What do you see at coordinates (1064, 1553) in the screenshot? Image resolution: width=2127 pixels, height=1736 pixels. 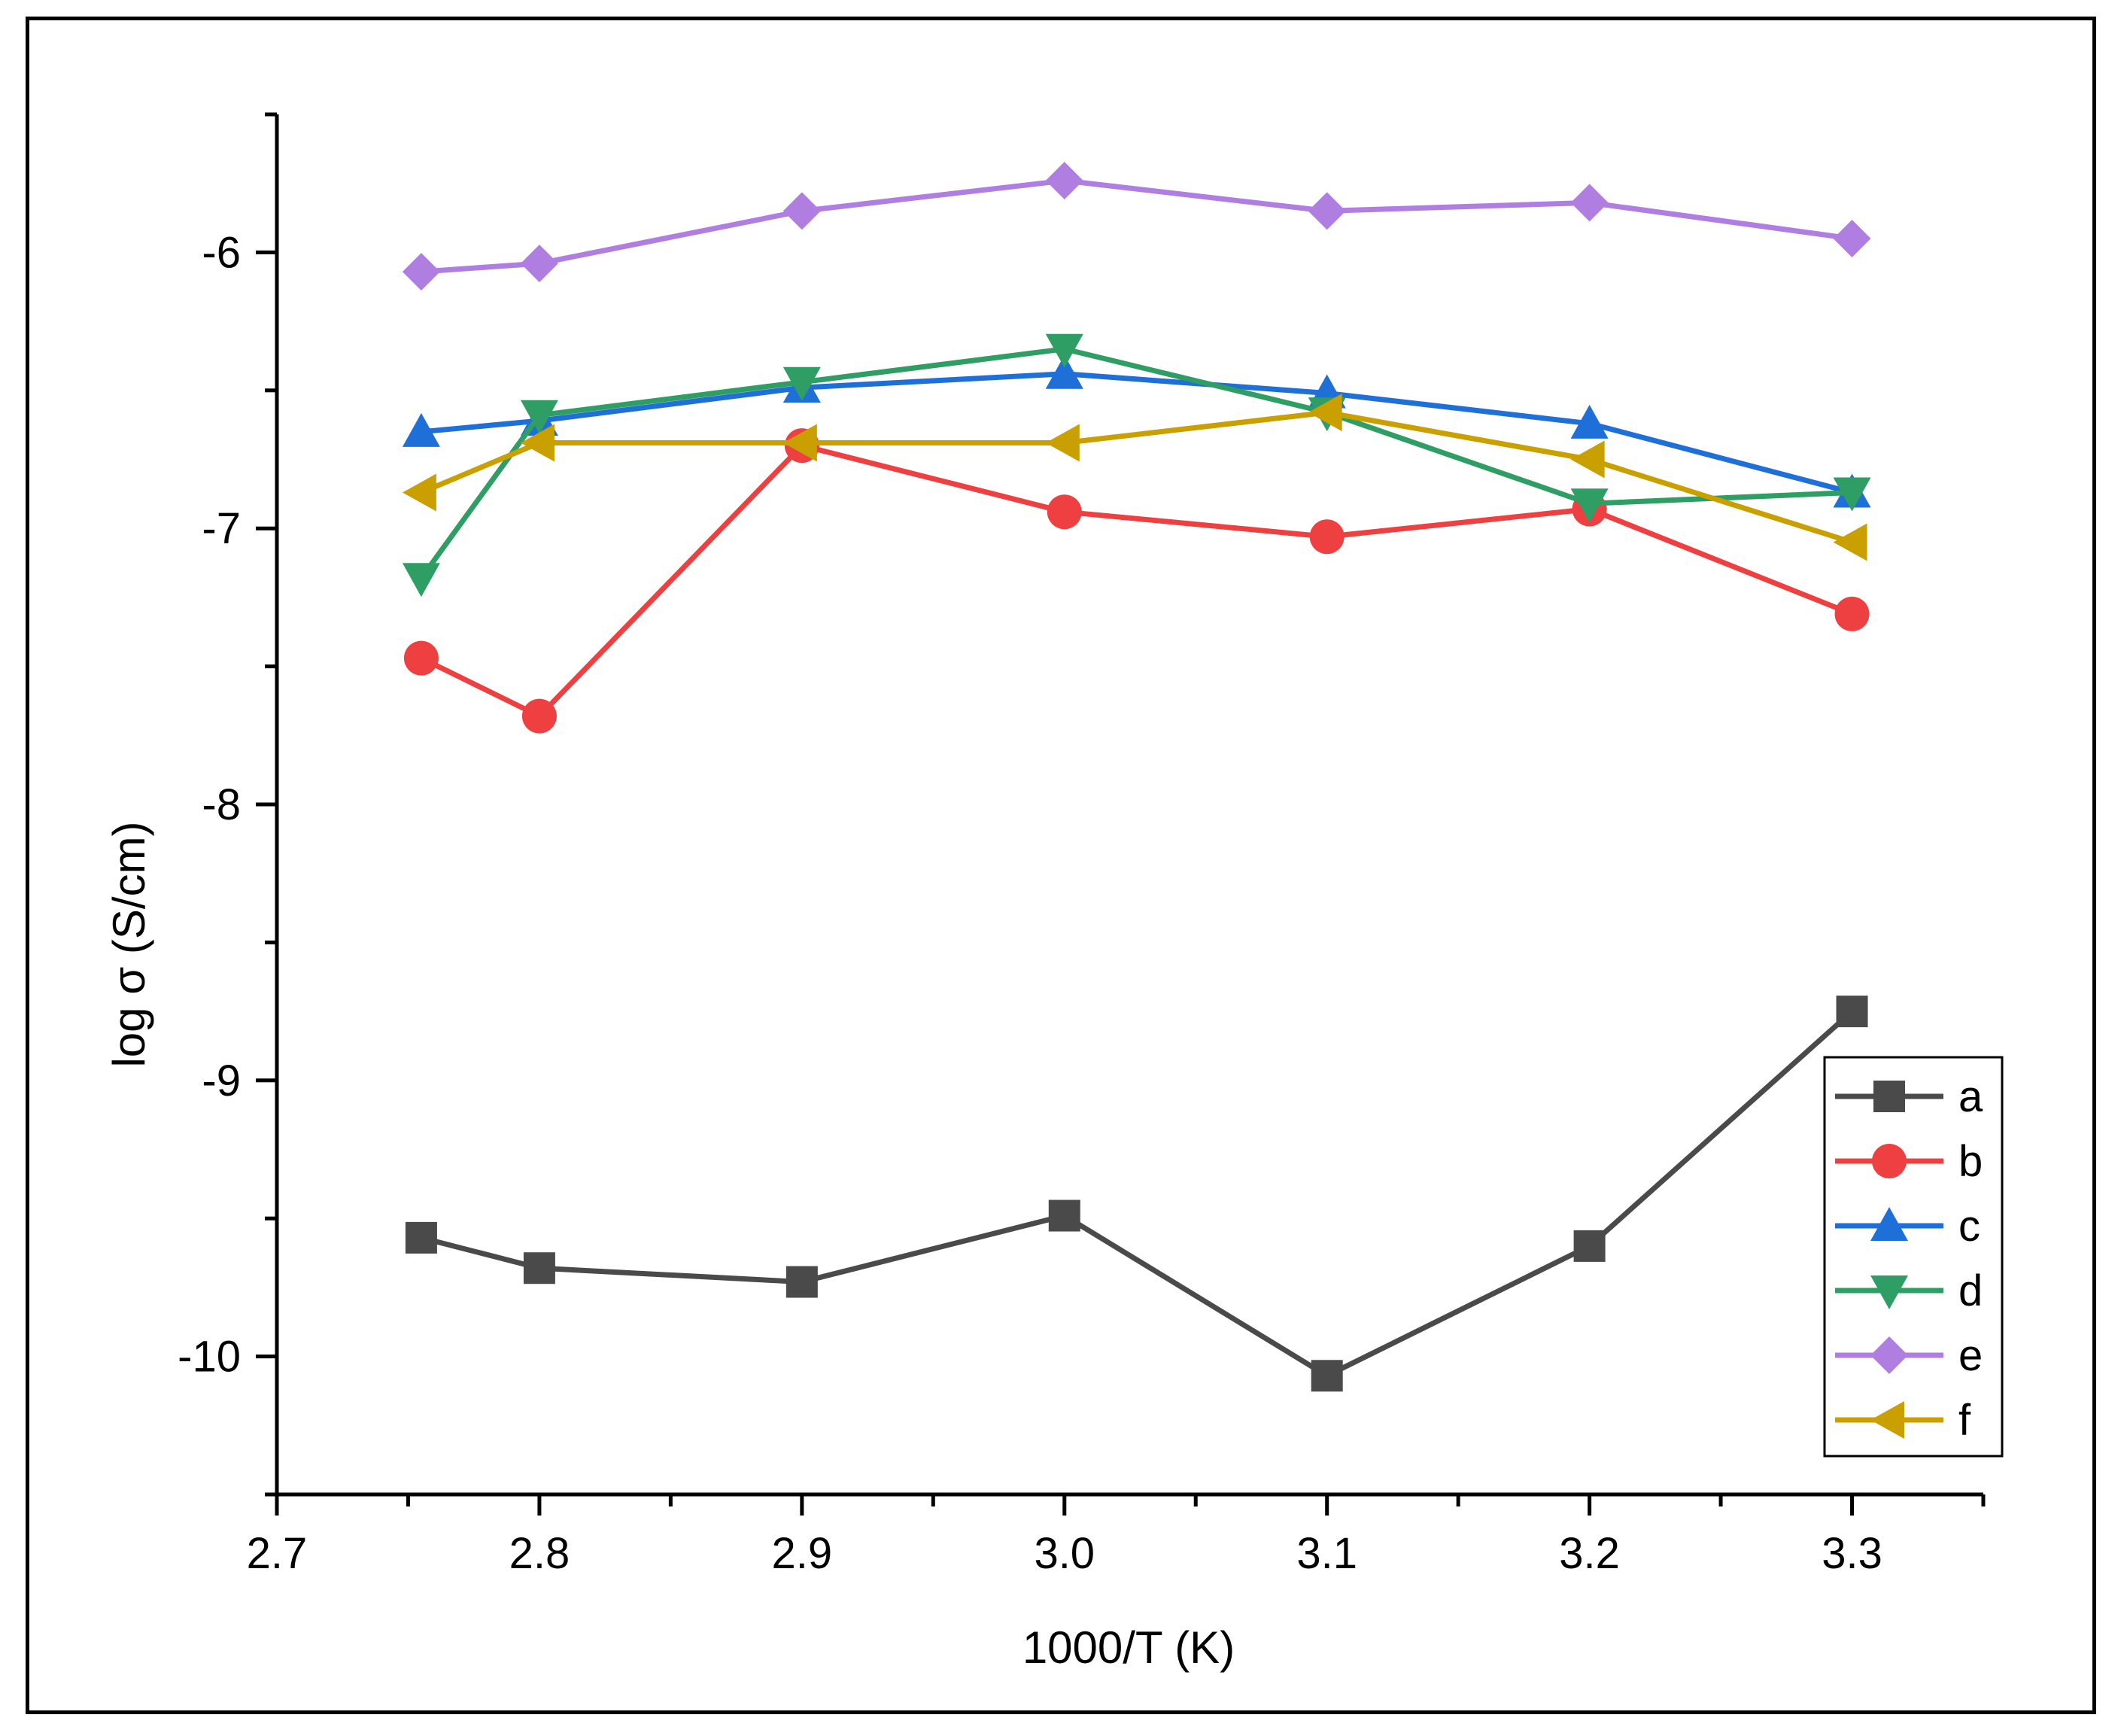 I see `x-tick-label: 3.0` at bounding box center [1064, 1553].